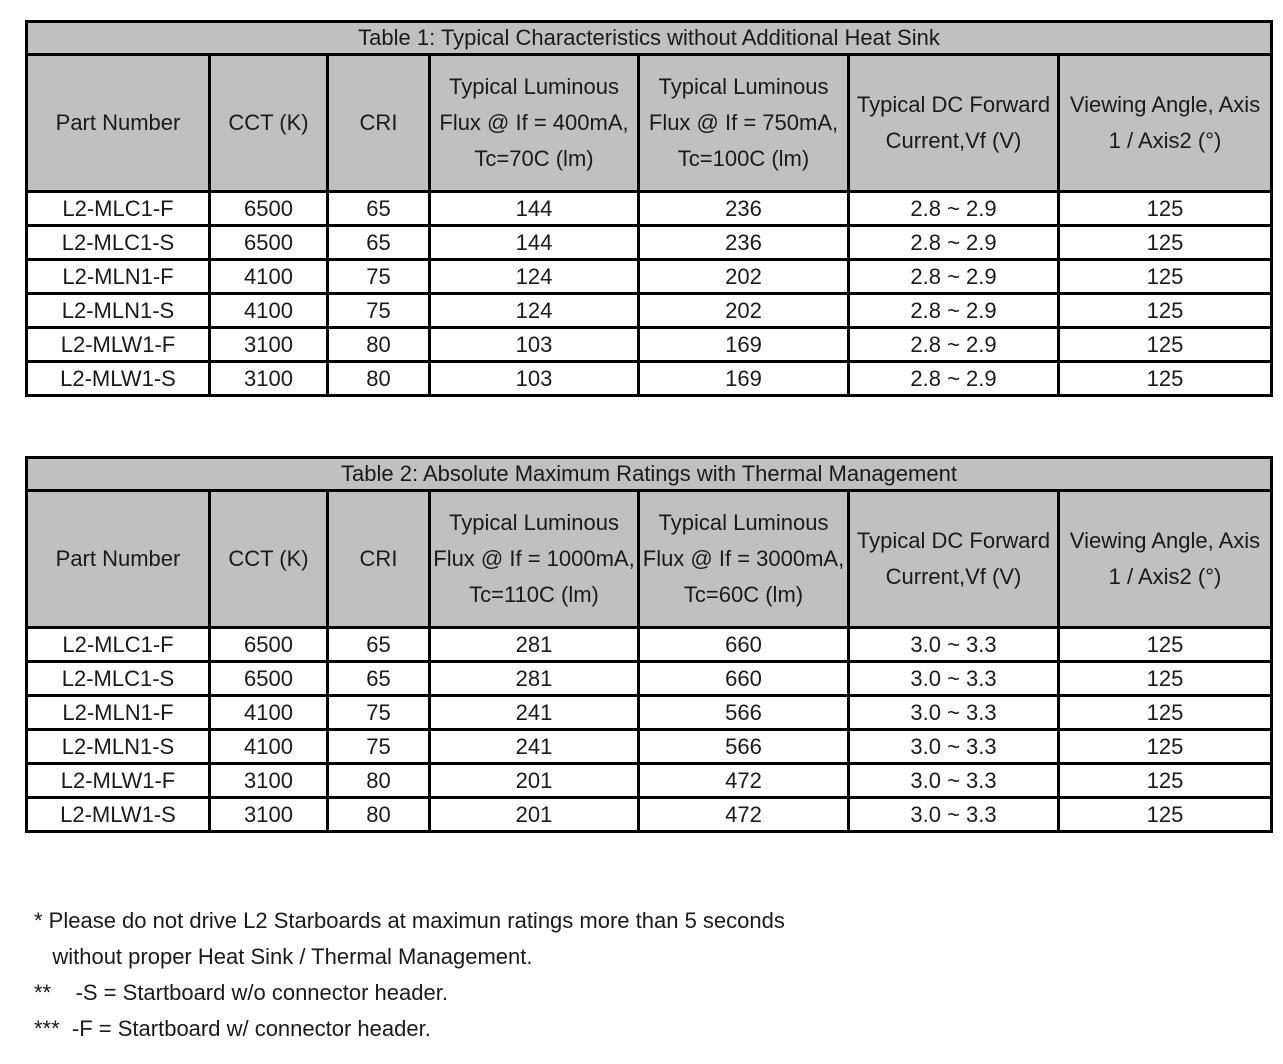 Image resolution: width=1283 pixels, height=1064 pixels. I want to click on table-row: L2-MLC1-S 6500 65 281 660 3.0 ~ 3.3 125, so click(649, 678).